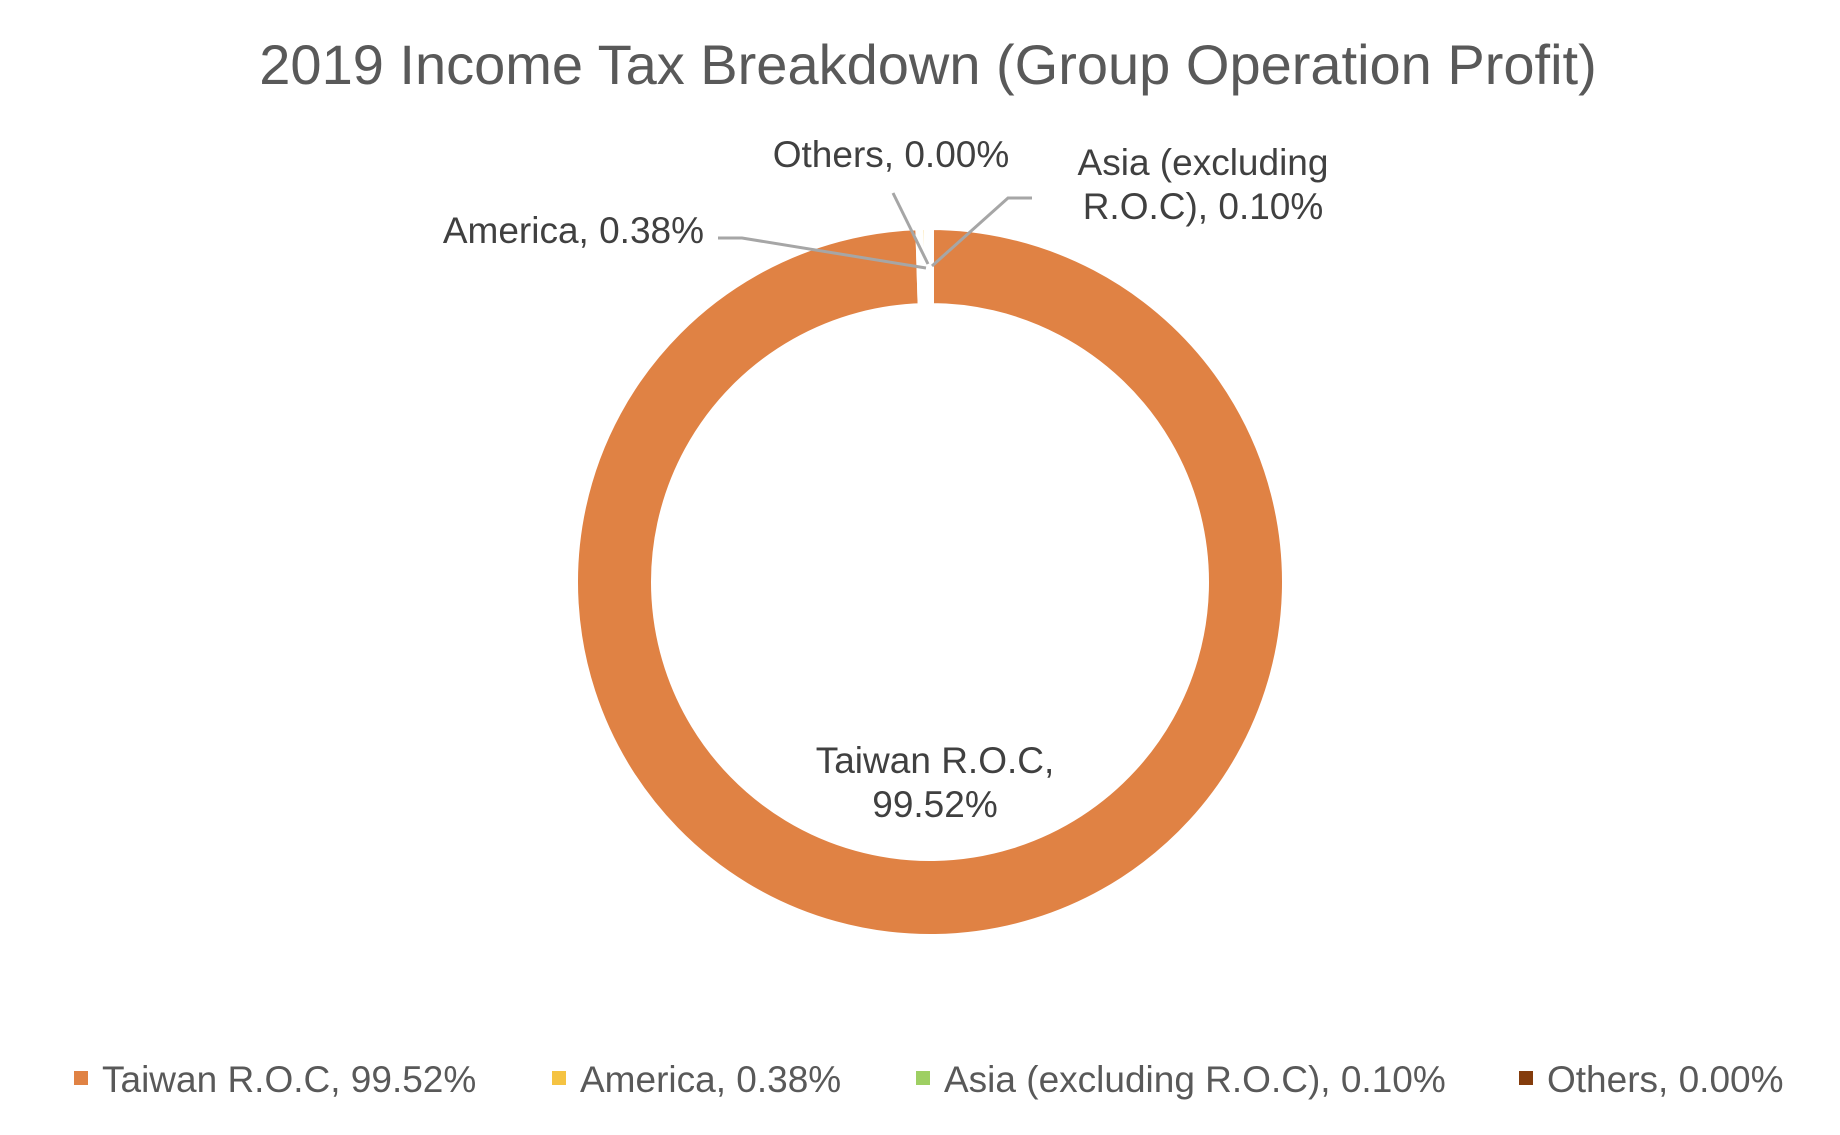 The height and width of the screenshot is (1135, 1840). I want to click on data-label-others: Others, 0.00%, so click(891, 154).